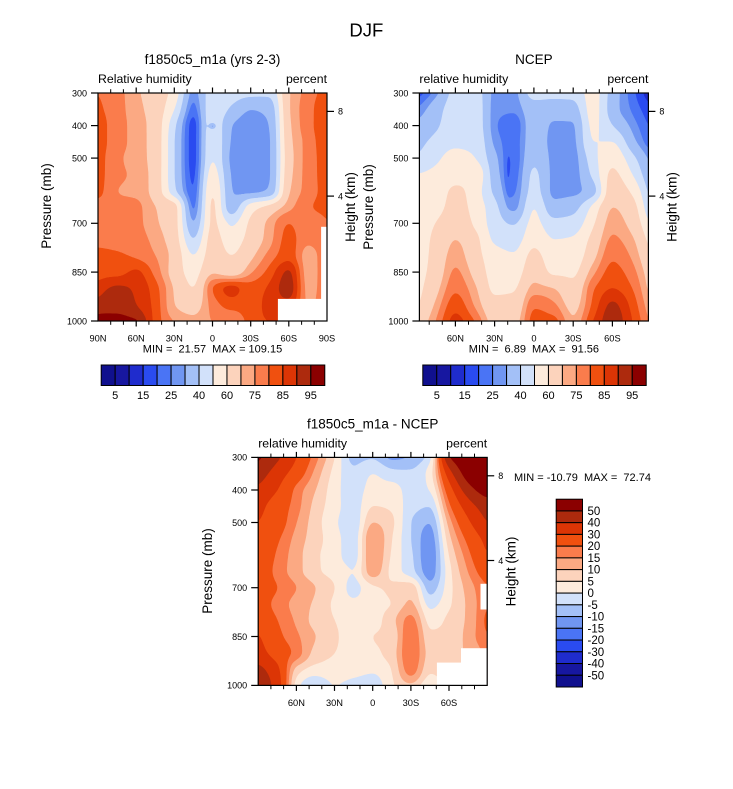  What do you see at coordinates (327, 339) in the screenshot?
I see `svg-text: 90S` at bounding box center [327, 339].